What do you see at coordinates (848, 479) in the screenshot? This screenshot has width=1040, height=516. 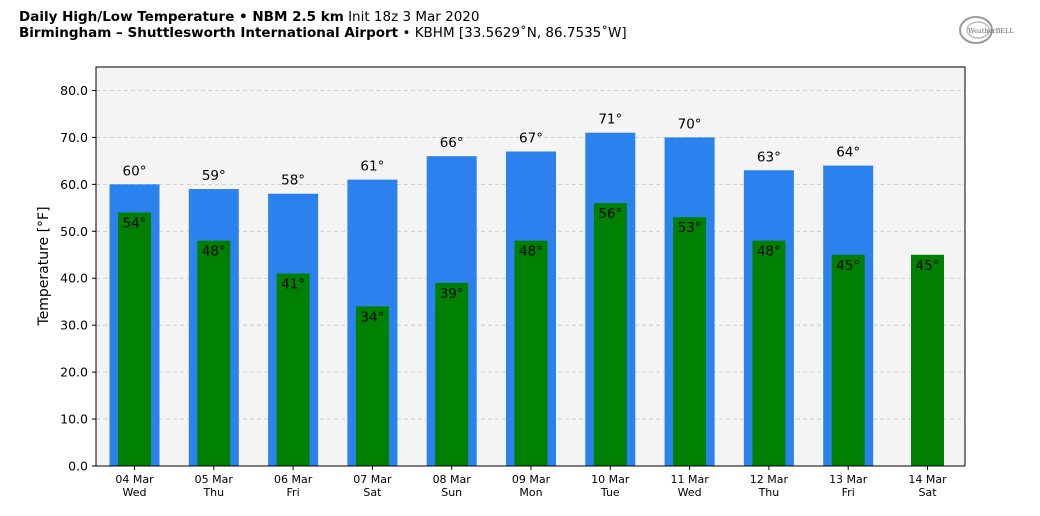 I see `x-tick-date: 13 Mar` at bounding box center [848, 479].